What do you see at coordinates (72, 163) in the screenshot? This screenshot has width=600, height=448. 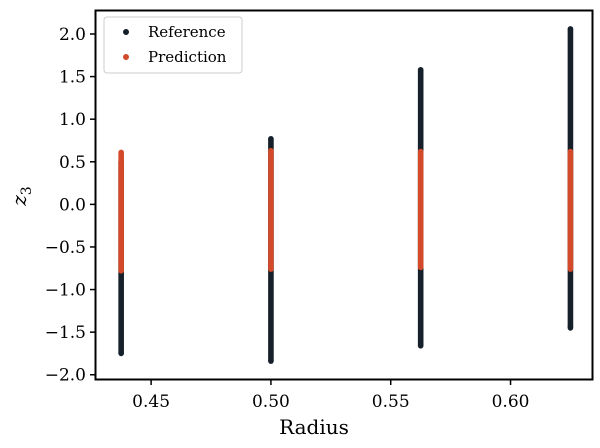 I see `y-tick-label: 0.5` at bounding box center [72, 163].